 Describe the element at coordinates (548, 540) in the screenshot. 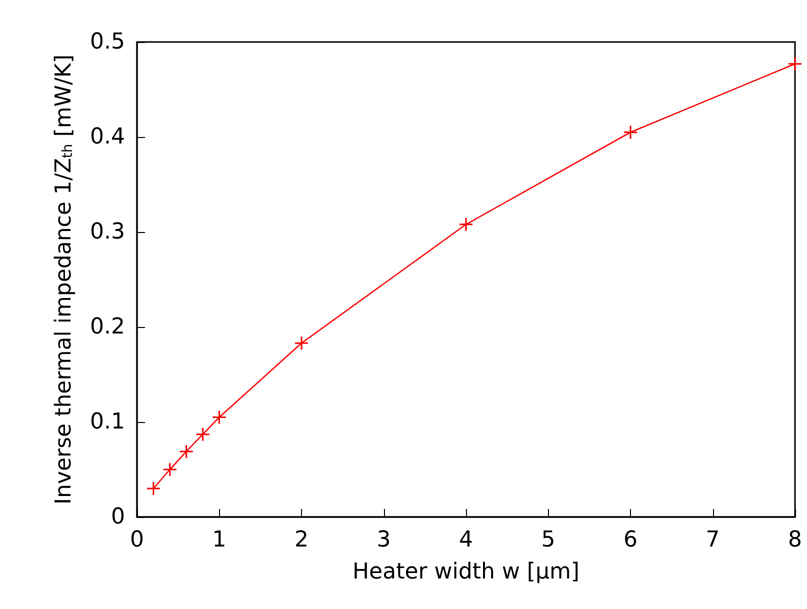

I see `x-tick-label: 5` at that location.